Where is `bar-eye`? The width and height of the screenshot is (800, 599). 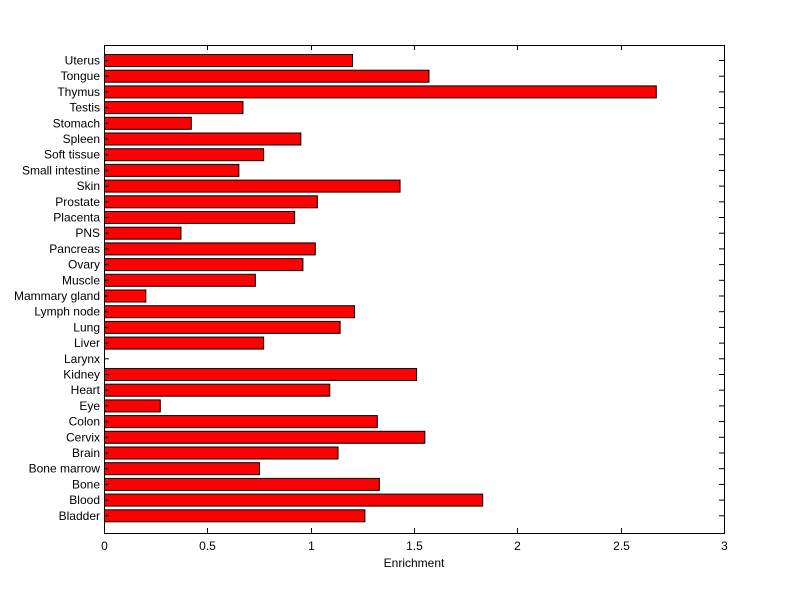
bar-eye is located at coordinates (132, 406).